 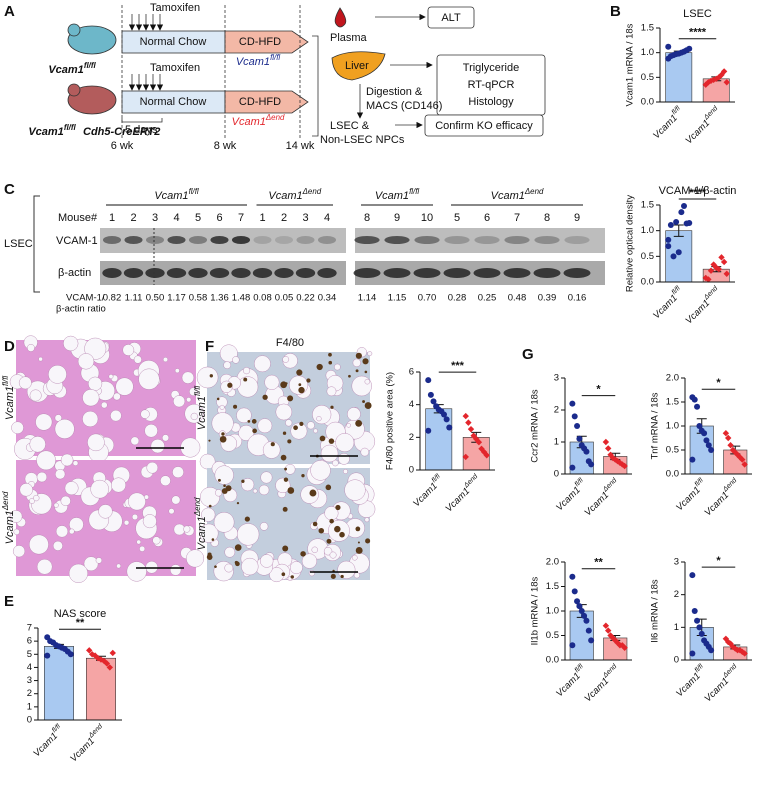 What do you see at coordinates (74, 273) in the screenshot?
I see `band-label: β-actin` at bounding box center [74, 273].